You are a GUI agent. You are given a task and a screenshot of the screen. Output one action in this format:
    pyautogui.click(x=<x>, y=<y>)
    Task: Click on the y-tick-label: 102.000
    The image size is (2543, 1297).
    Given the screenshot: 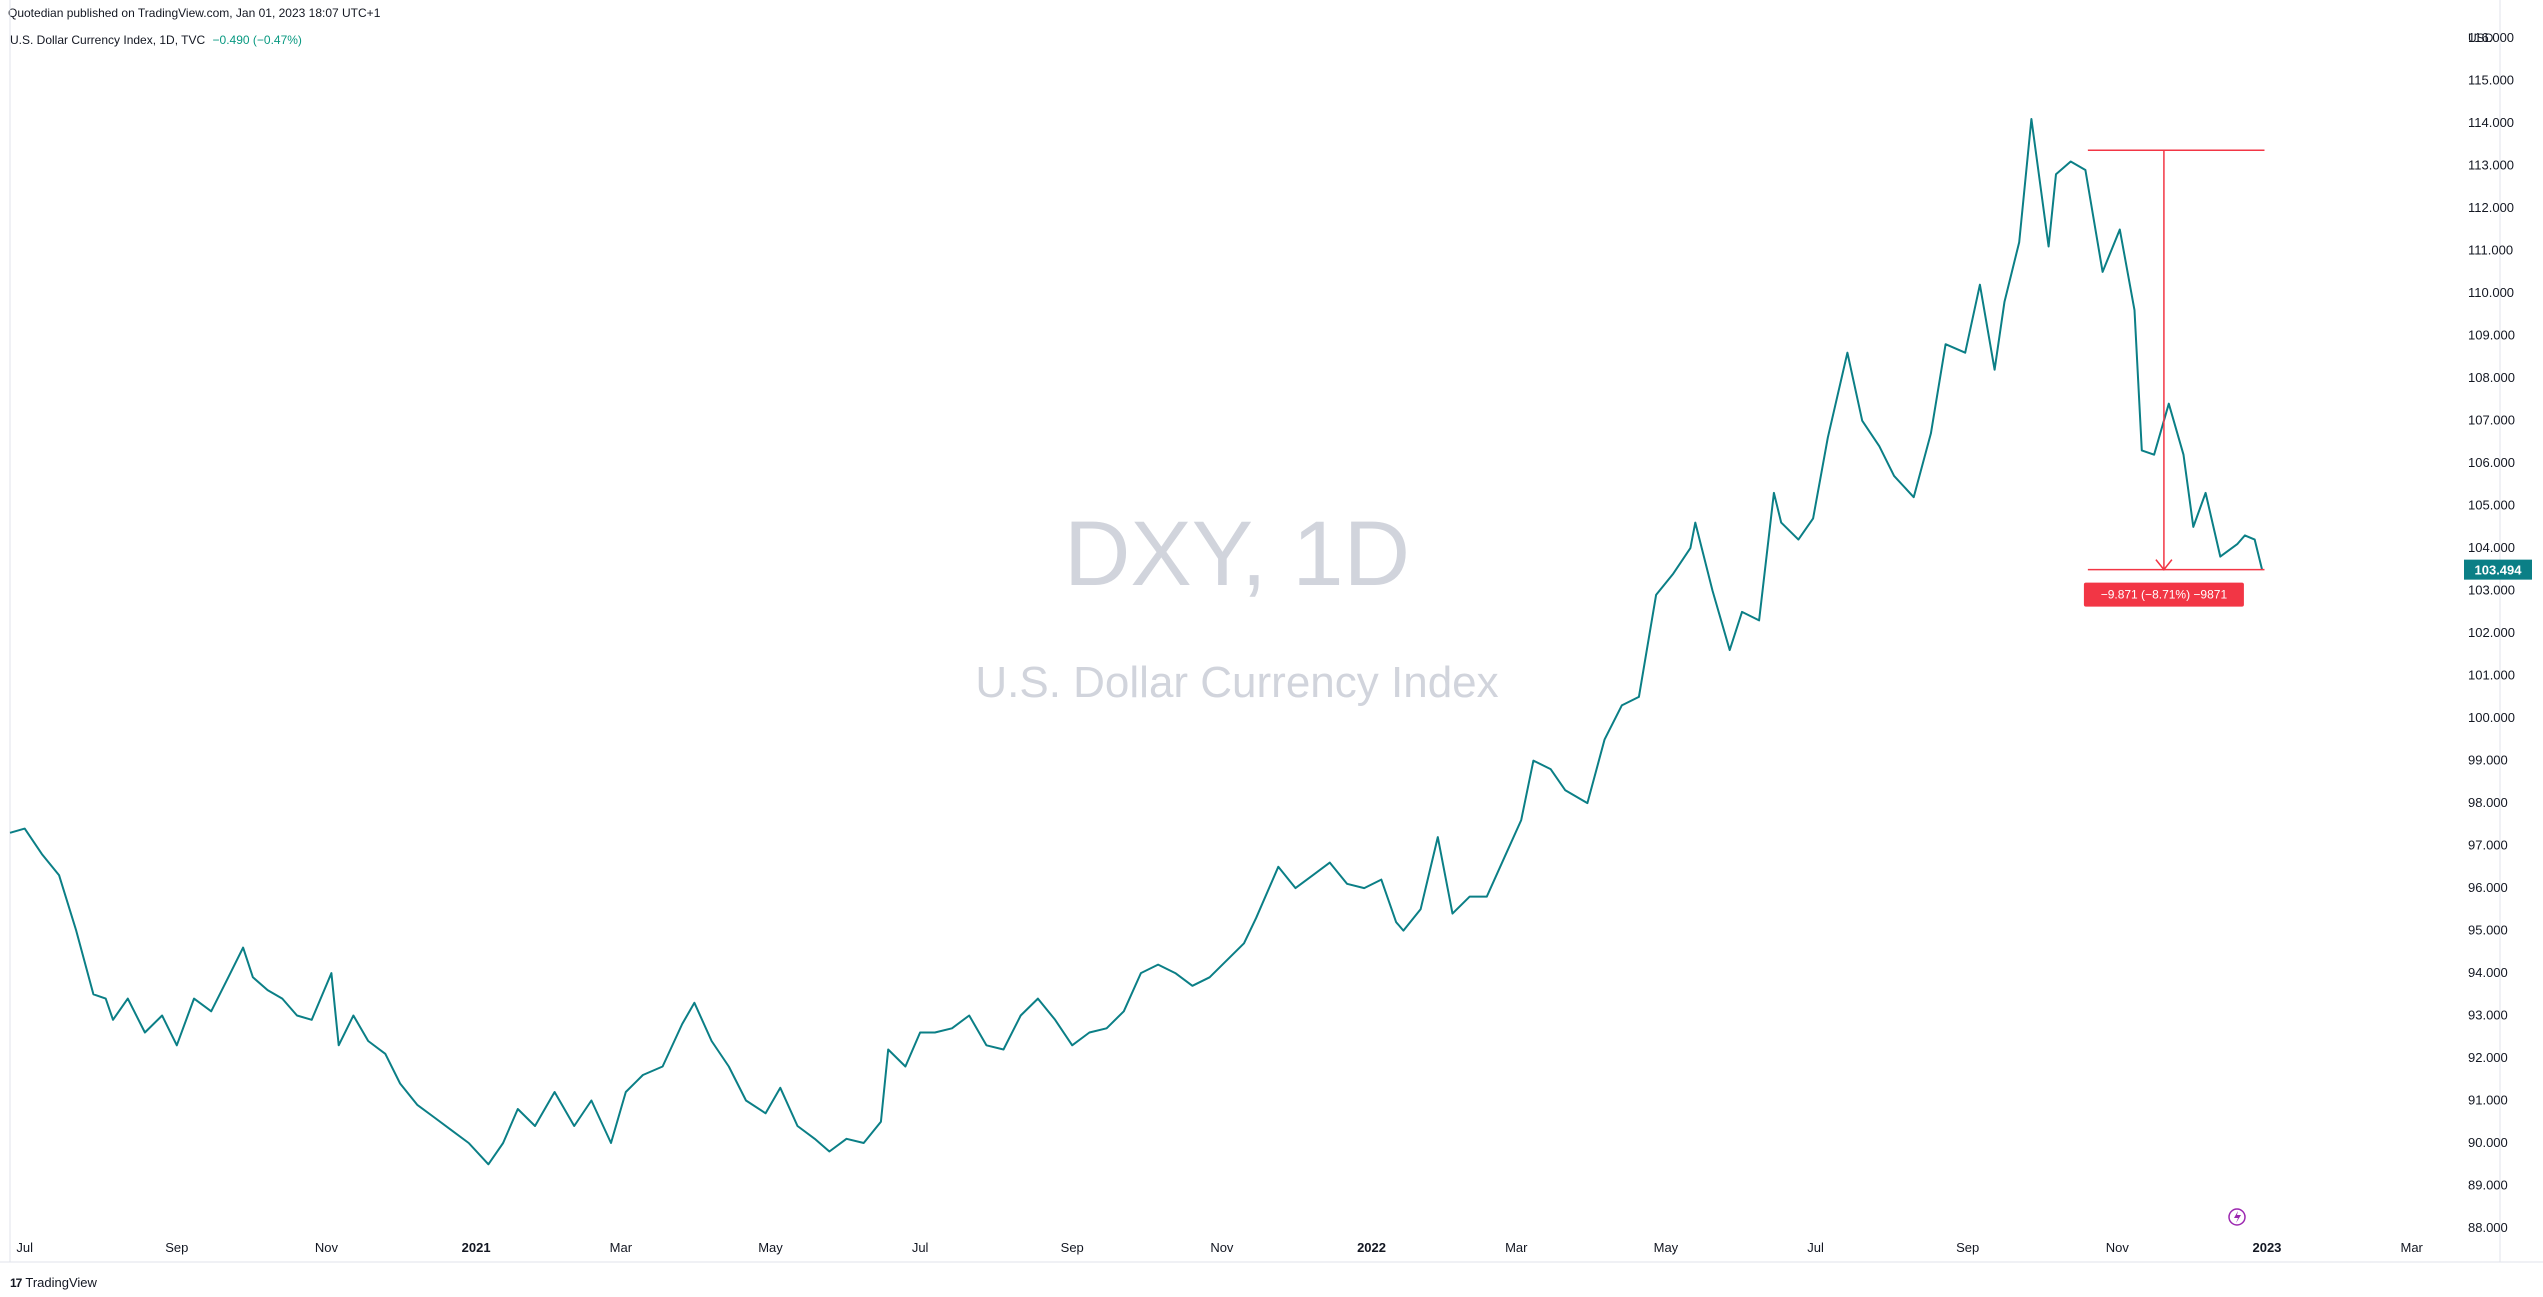 What is the action you would take?
    pyautogui.click(x=2491, y=632)
    